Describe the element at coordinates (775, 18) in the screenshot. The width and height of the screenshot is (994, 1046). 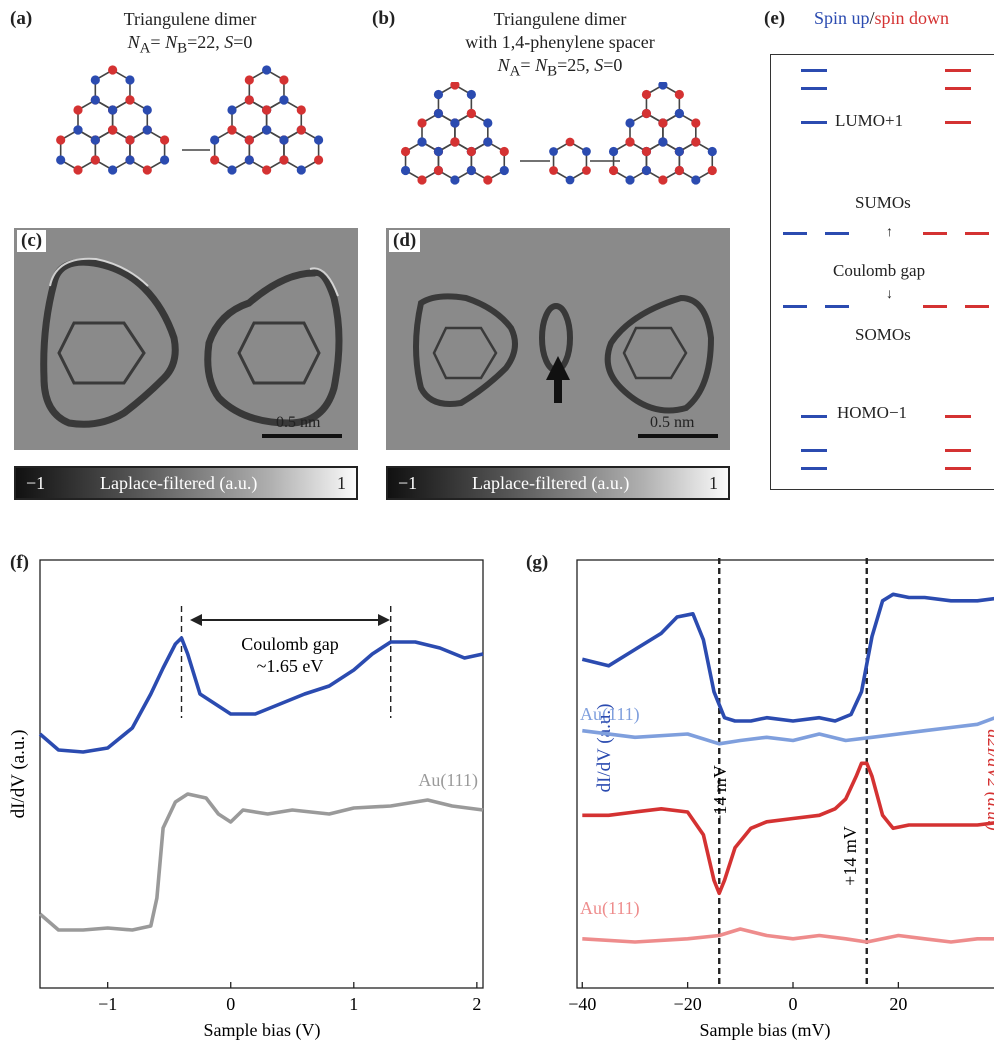
I see `panel-label-e: (e)` at that location.